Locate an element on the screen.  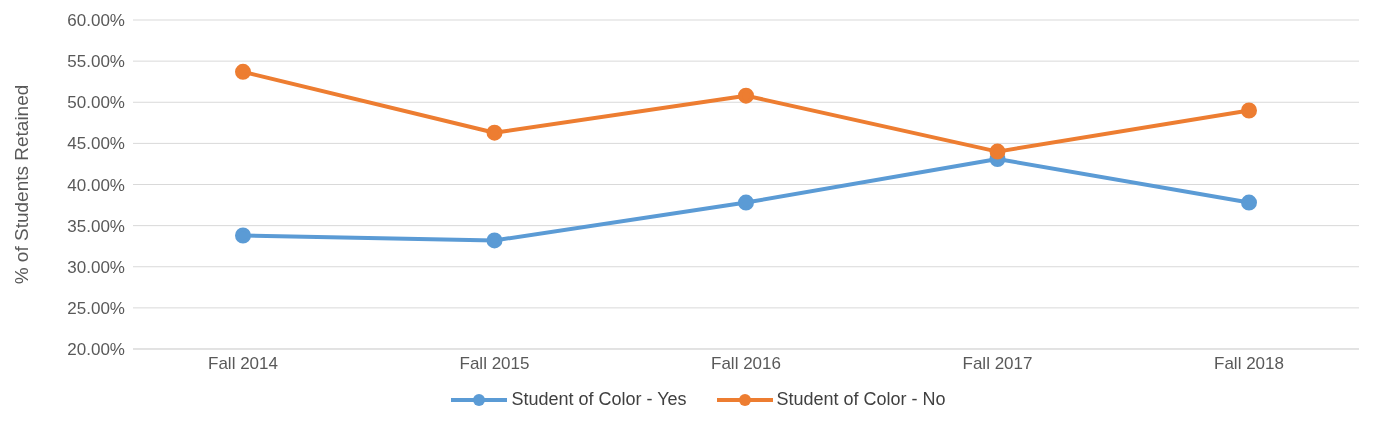
y-tick-label: 30.00% is located at coordinates (96, 267).